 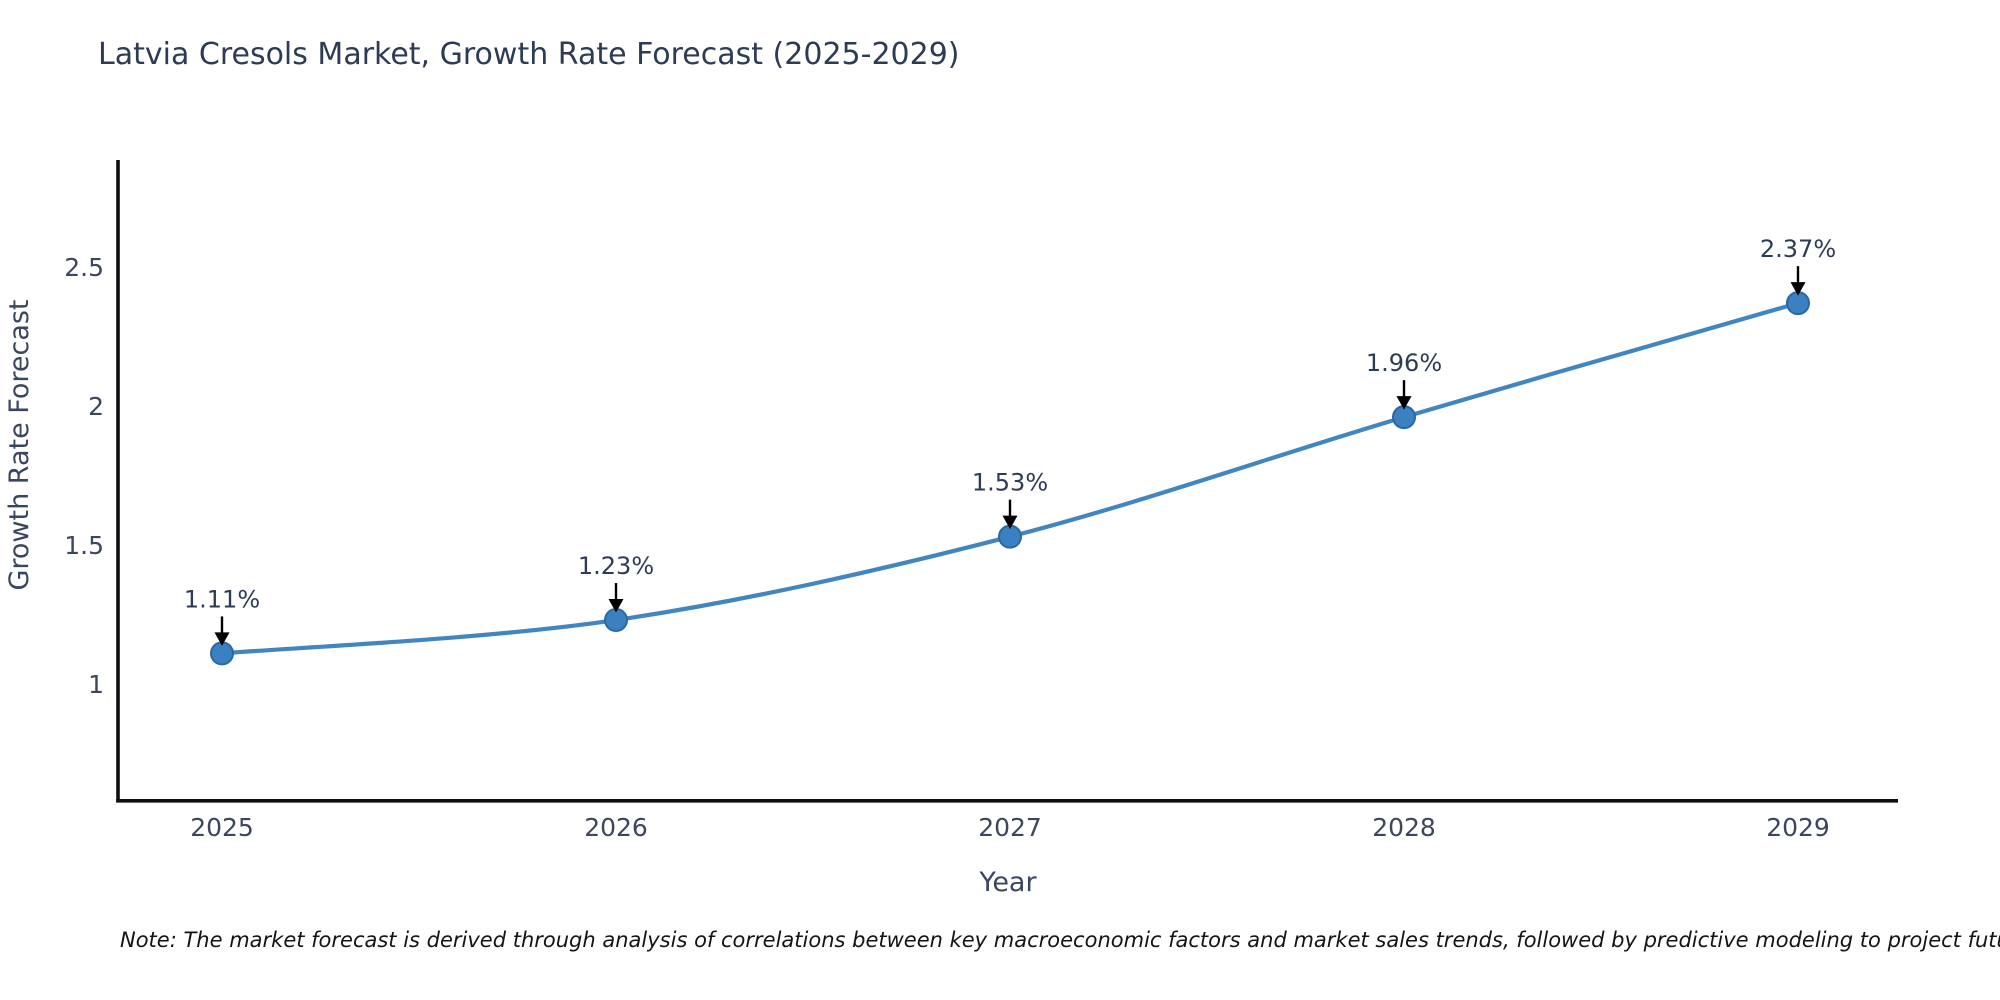 What do you see at coordinates (1404, 827) in the screenshot?
I see `x-tick-label: 2028` at bounding box center [1404, 827].